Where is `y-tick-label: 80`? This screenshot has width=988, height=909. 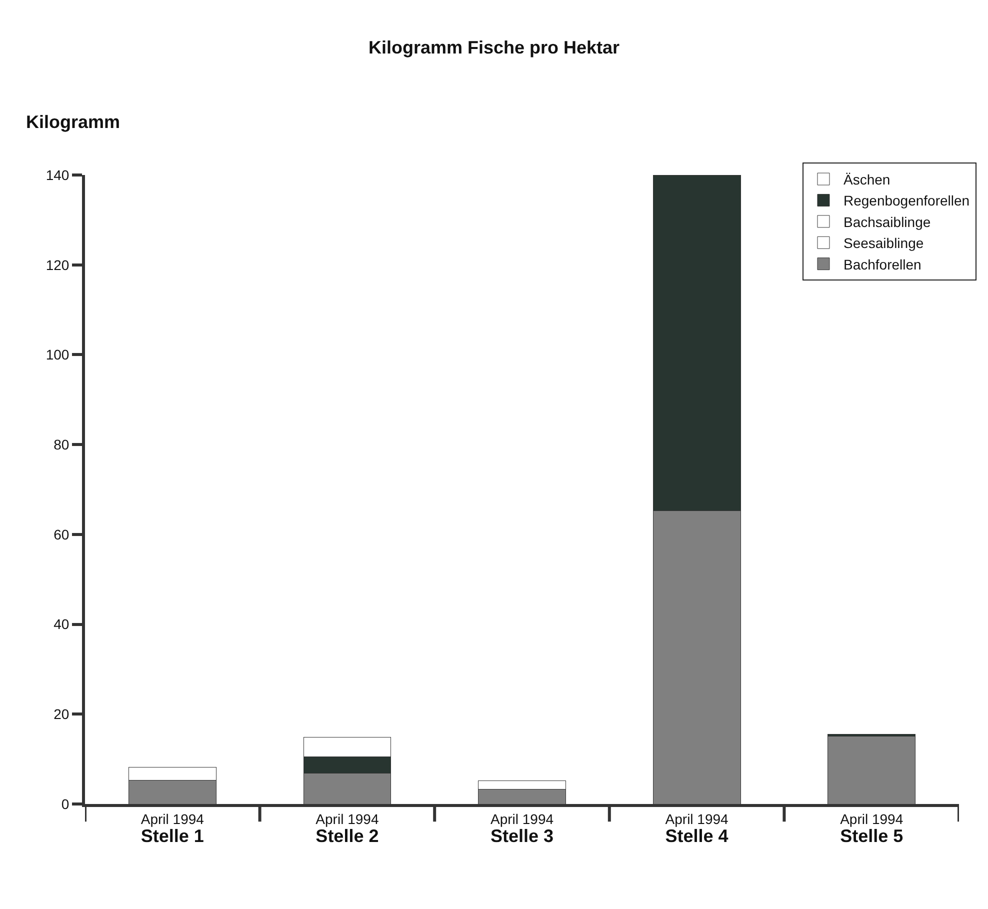 y-tick-label: 80 is located at coordinates (62, 444).